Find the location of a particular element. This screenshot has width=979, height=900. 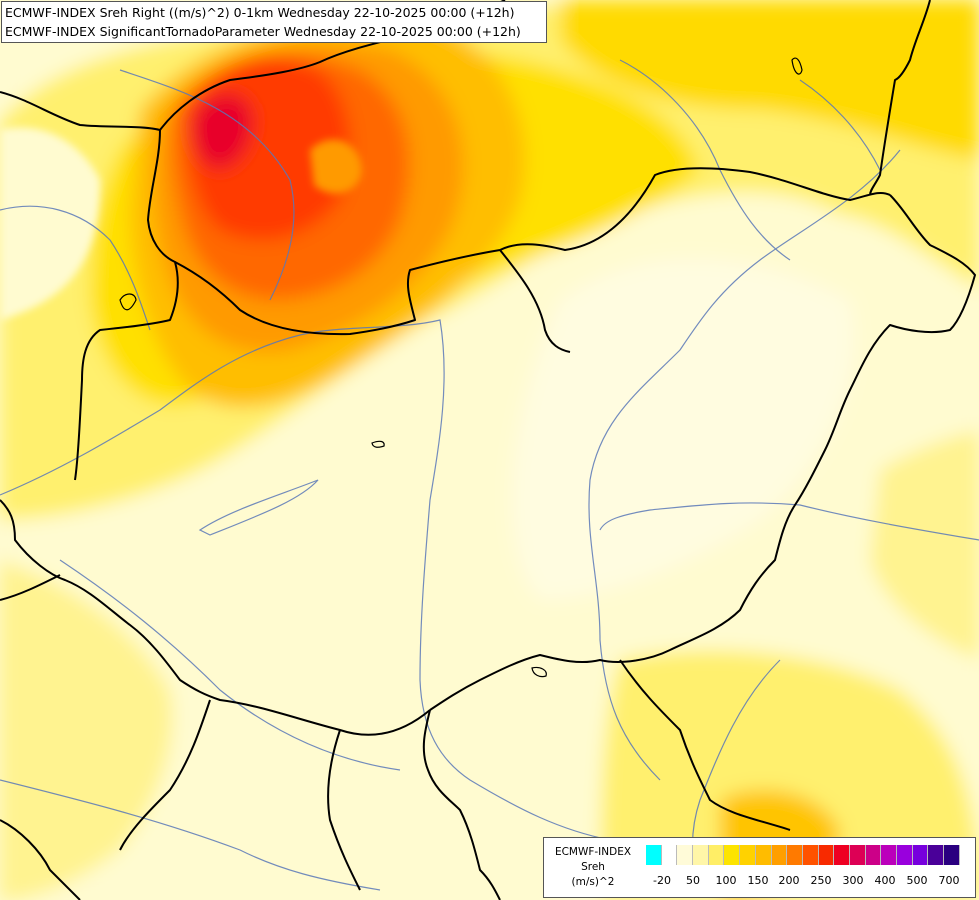

field-orange-pocket is located at coordinates (336, 166).